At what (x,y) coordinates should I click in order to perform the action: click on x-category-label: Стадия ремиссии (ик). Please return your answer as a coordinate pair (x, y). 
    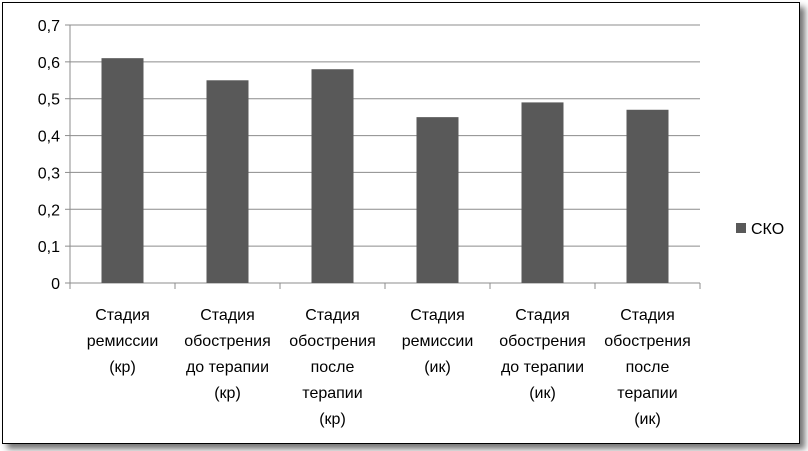
    Looking at the image, I should click on (438, 341).